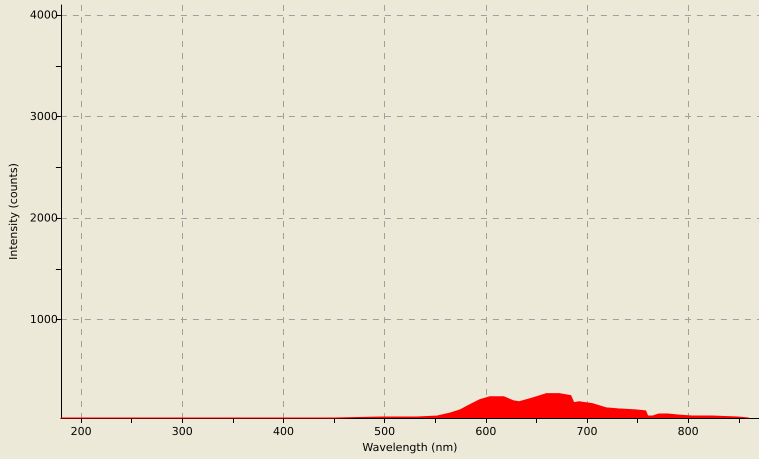  What do you see at coordinates (44, 117) in the screenshot?
I see `y-tick-label: 3000` at bounding box center [44, 117].